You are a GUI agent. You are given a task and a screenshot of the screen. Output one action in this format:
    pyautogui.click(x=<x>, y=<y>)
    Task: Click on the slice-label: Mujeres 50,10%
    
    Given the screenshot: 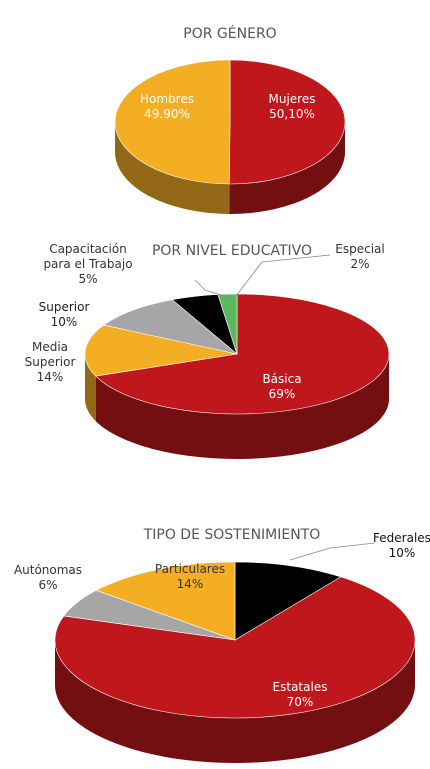 What is the action you would take?
    pyautogui.click(x=292, y=107)
    